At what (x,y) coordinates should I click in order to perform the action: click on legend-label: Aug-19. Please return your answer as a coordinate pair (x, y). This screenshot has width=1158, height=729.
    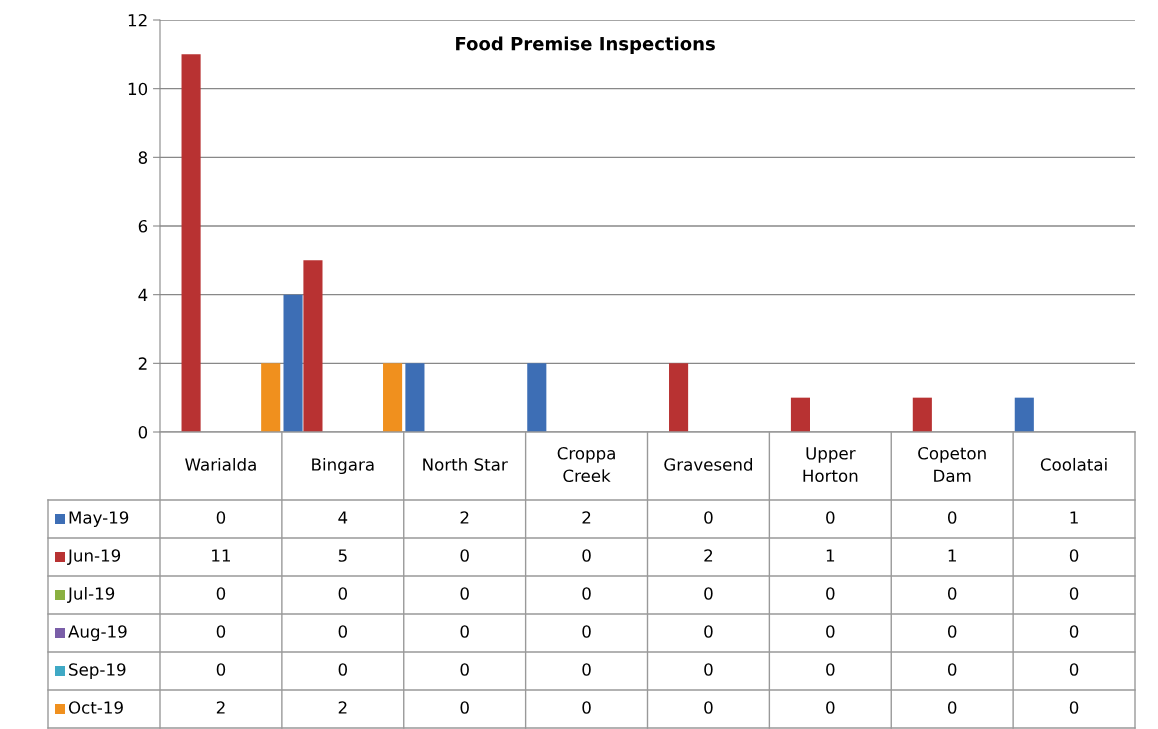
    Looking at the image, I should click on (97, 633).